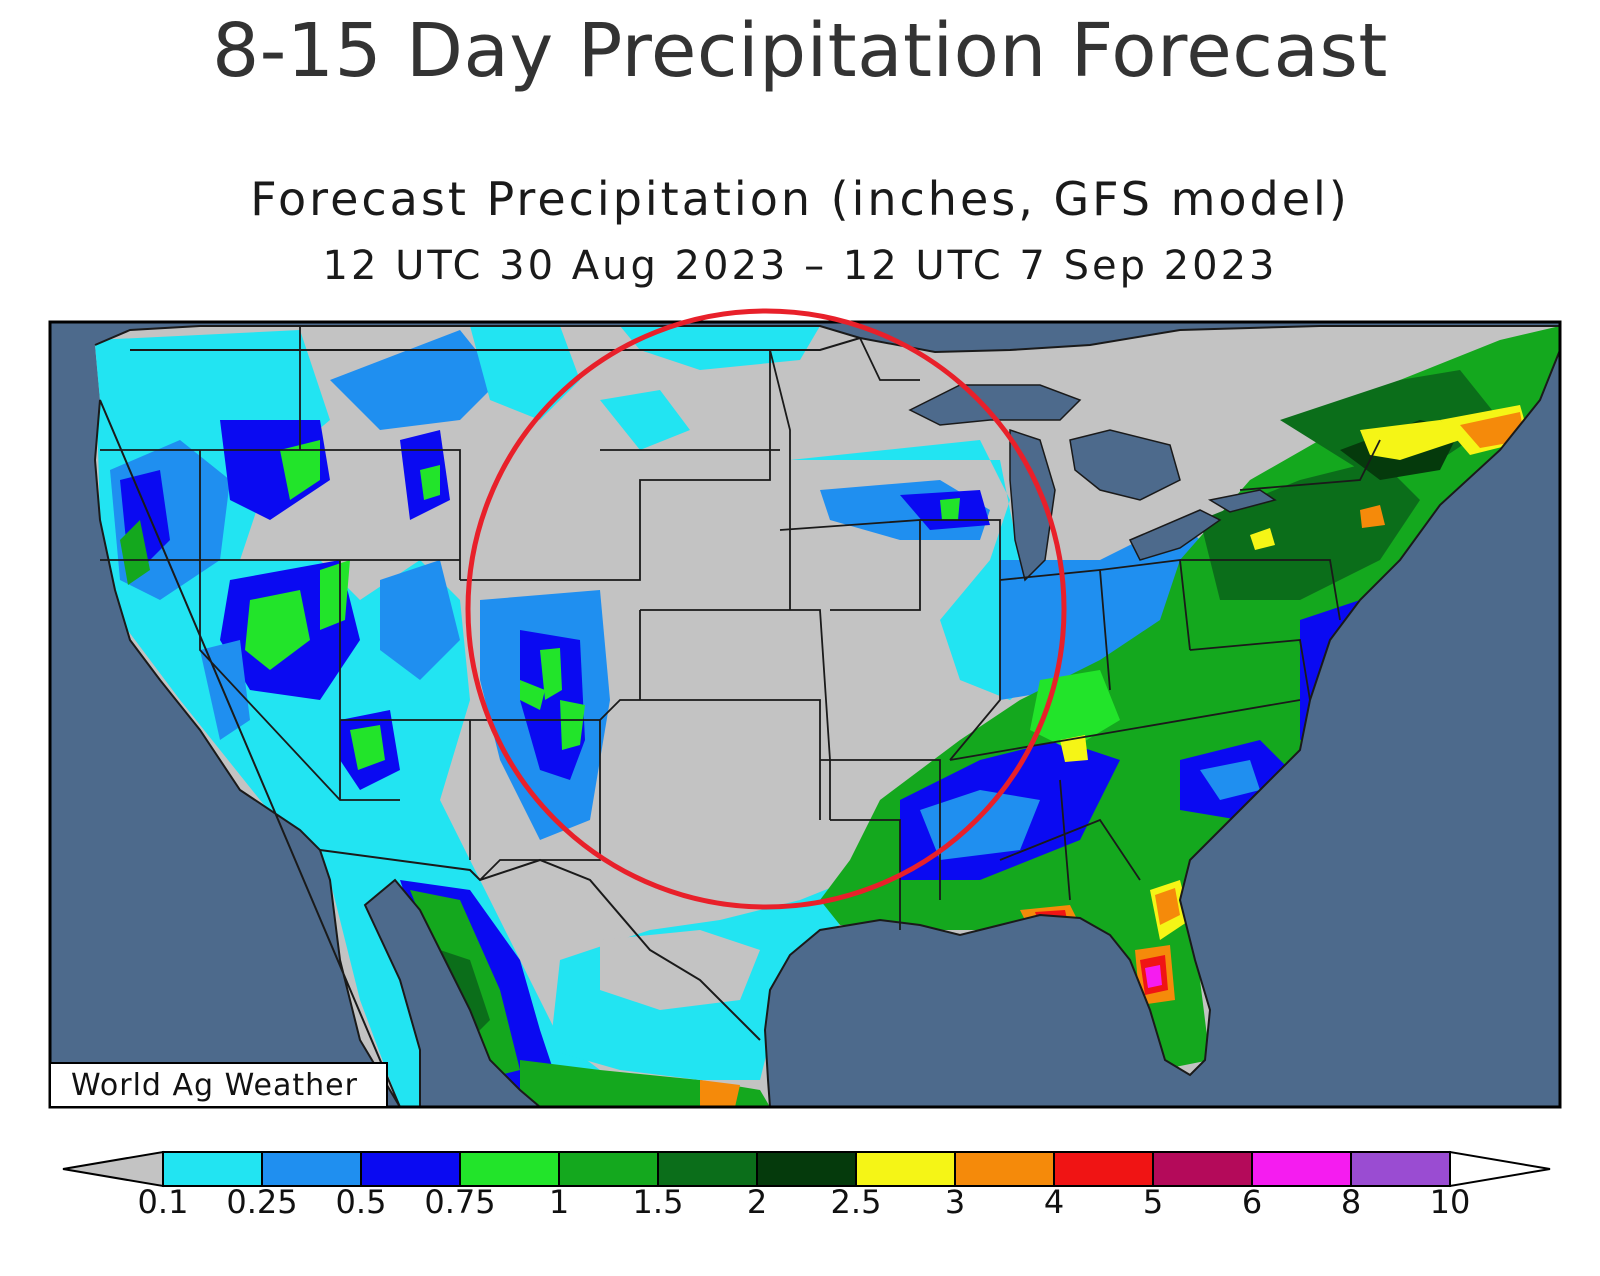  I want to click on legend-tick-label: 5, so click(1153, 1202).